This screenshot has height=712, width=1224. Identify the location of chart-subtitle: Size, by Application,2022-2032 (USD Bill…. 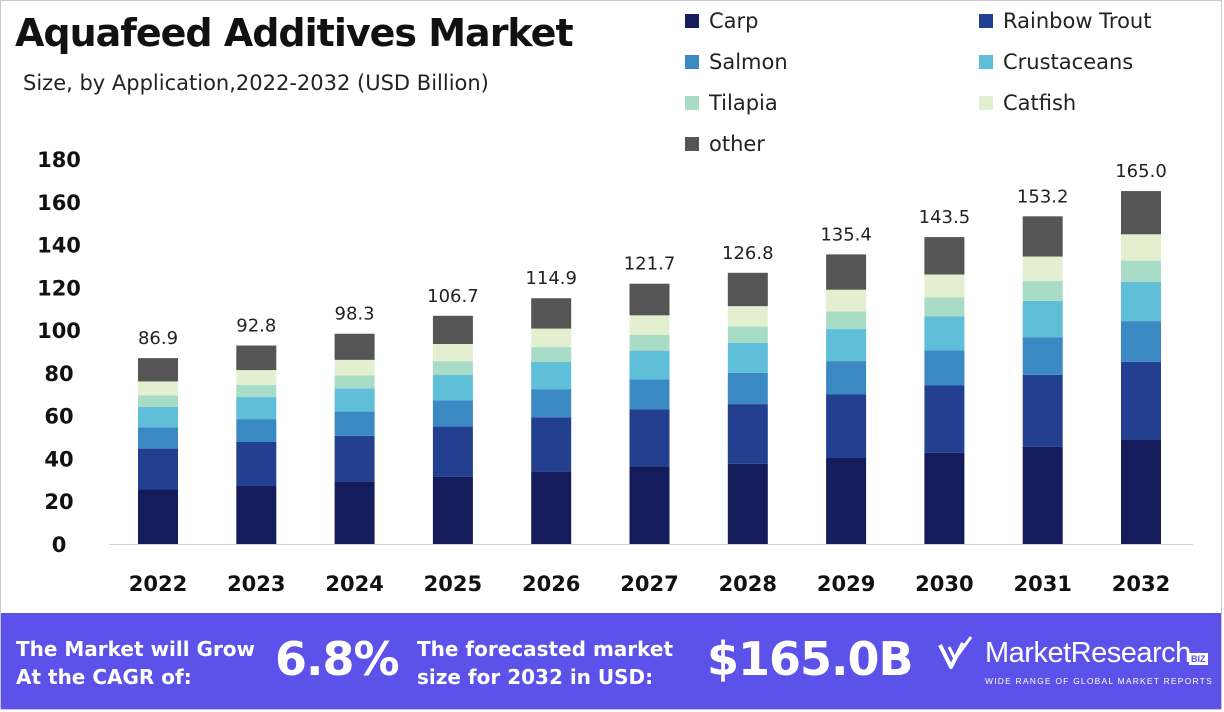
(256, 83).